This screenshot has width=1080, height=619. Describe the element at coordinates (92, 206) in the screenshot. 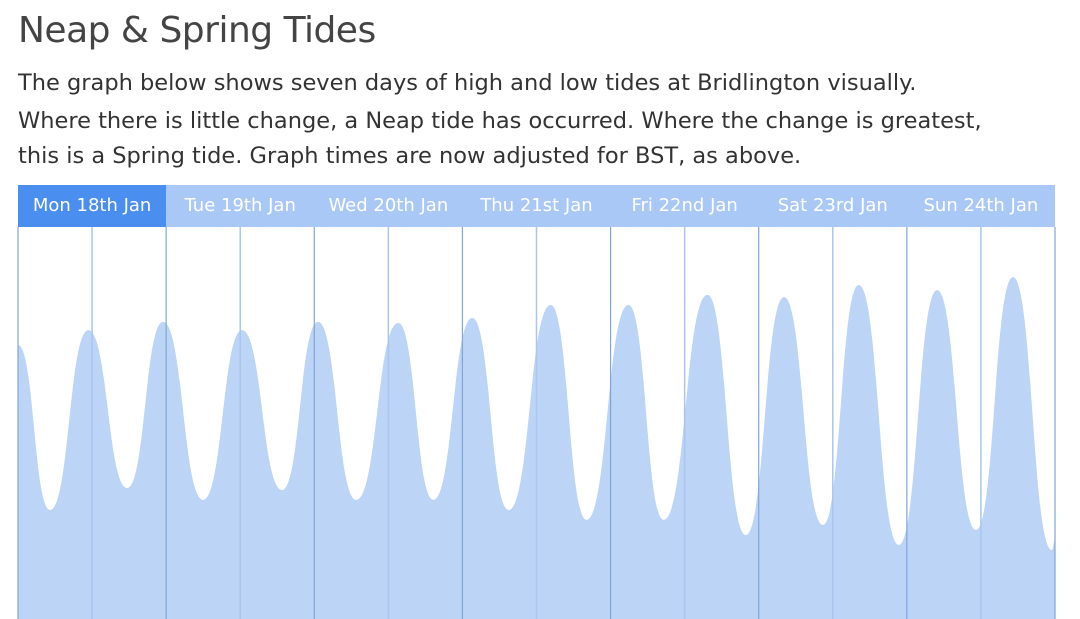

I see `day-tab: Mon 18th Jan` at that location.